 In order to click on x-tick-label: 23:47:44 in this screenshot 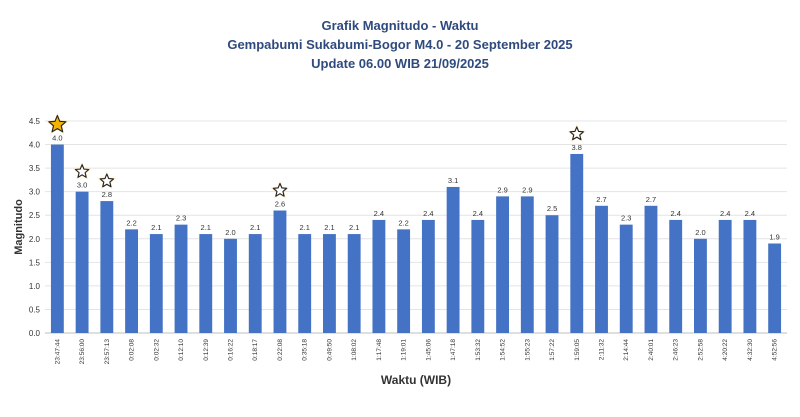, I will do `click(57, 352)`.